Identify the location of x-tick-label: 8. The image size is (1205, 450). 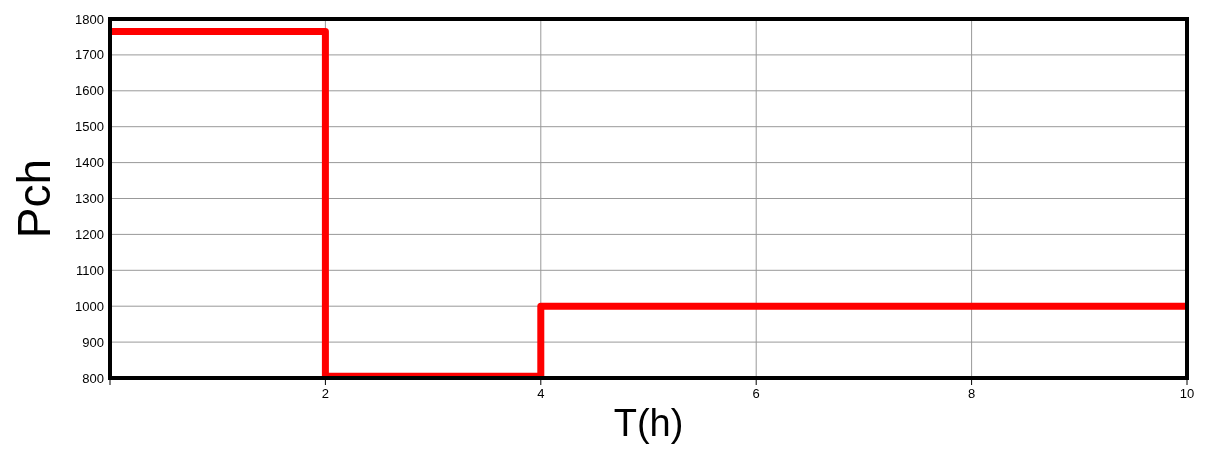
(971, 393).